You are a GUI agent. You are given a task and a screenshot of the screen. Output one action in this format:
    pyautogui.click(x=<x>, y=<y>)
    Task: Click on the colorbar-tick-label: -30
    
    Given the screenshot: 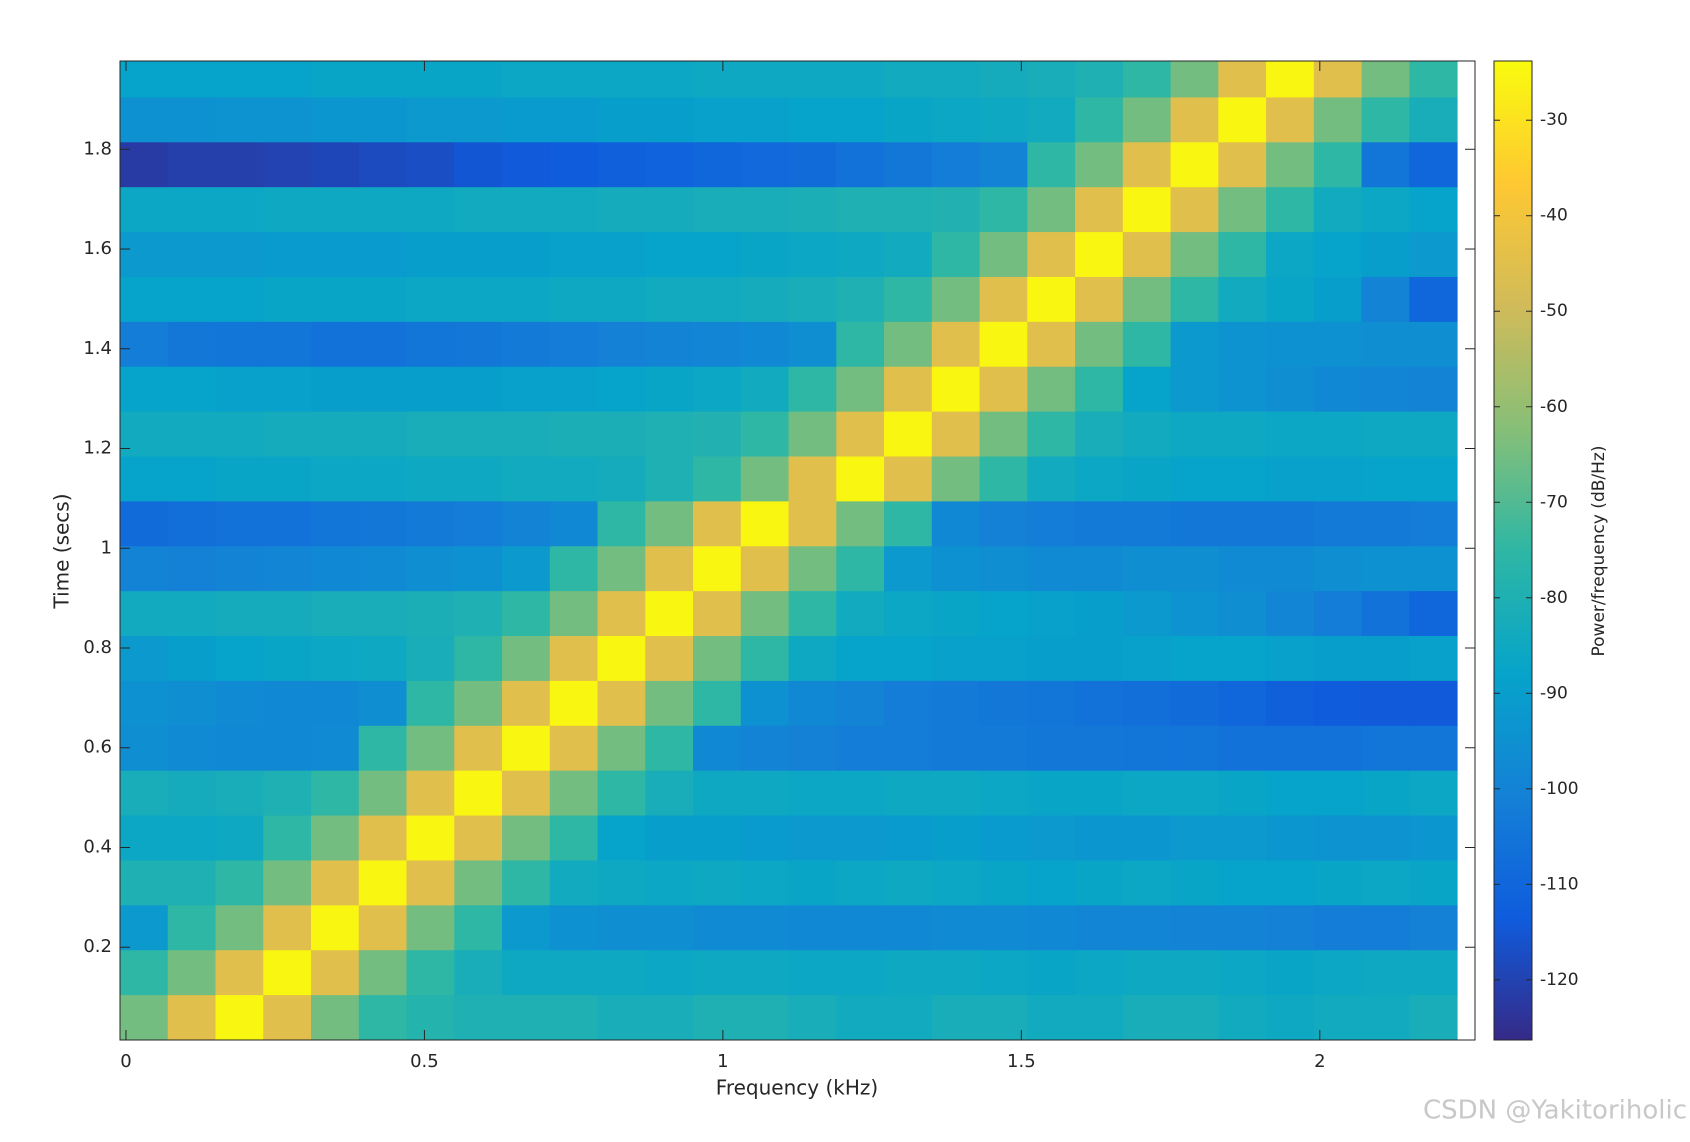 What is the action you would take?
    pyautogui.click(x=1554, y=120)
    